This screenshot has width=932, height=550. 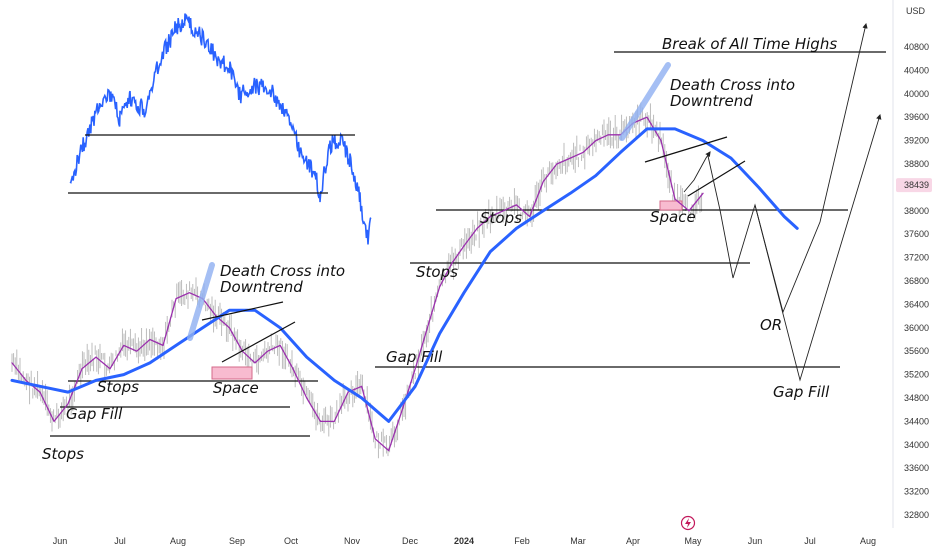 I want to click on y-tick-label: 40000, so click(x=916, y=94).